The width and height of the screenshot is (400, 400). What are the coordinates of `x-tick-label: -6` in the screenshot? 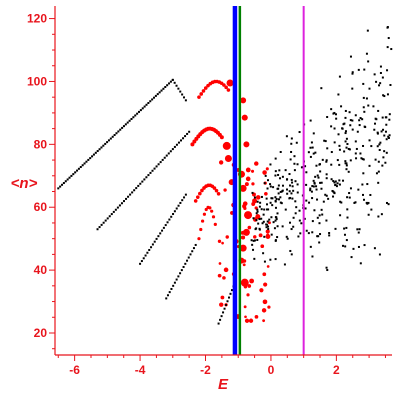 It's located at (74, 370).